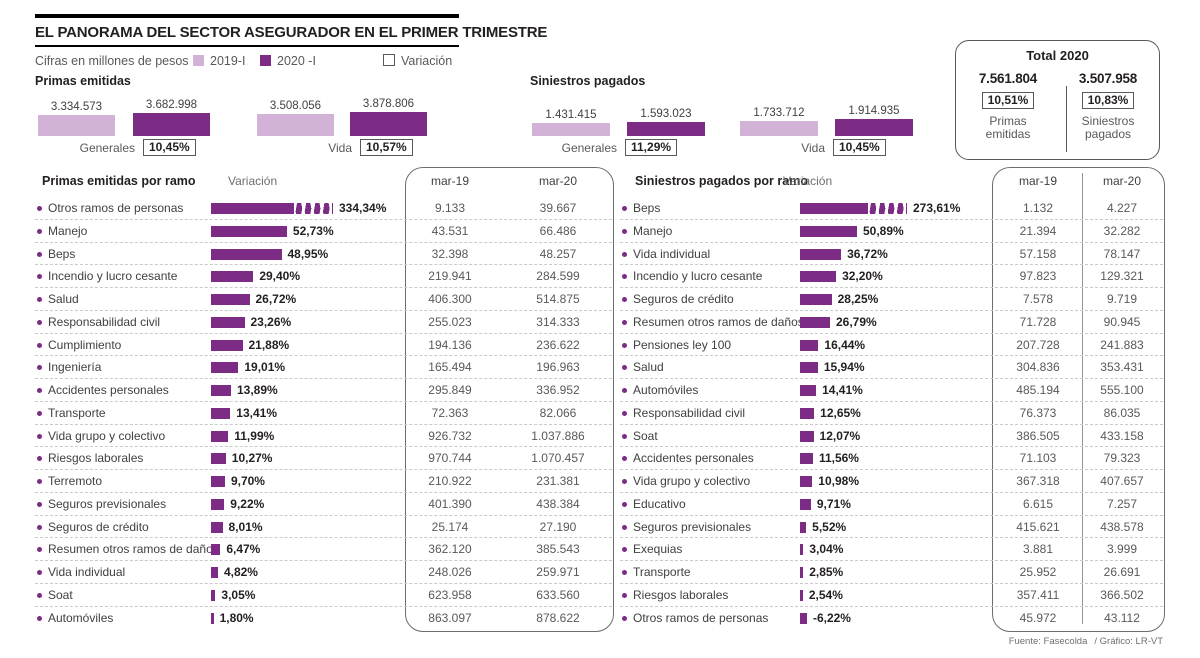 This screenshot has height=658, width=1200. I want to click on table-row: Terremoto 9,70% 210.922 231.381, so click(323, 481).